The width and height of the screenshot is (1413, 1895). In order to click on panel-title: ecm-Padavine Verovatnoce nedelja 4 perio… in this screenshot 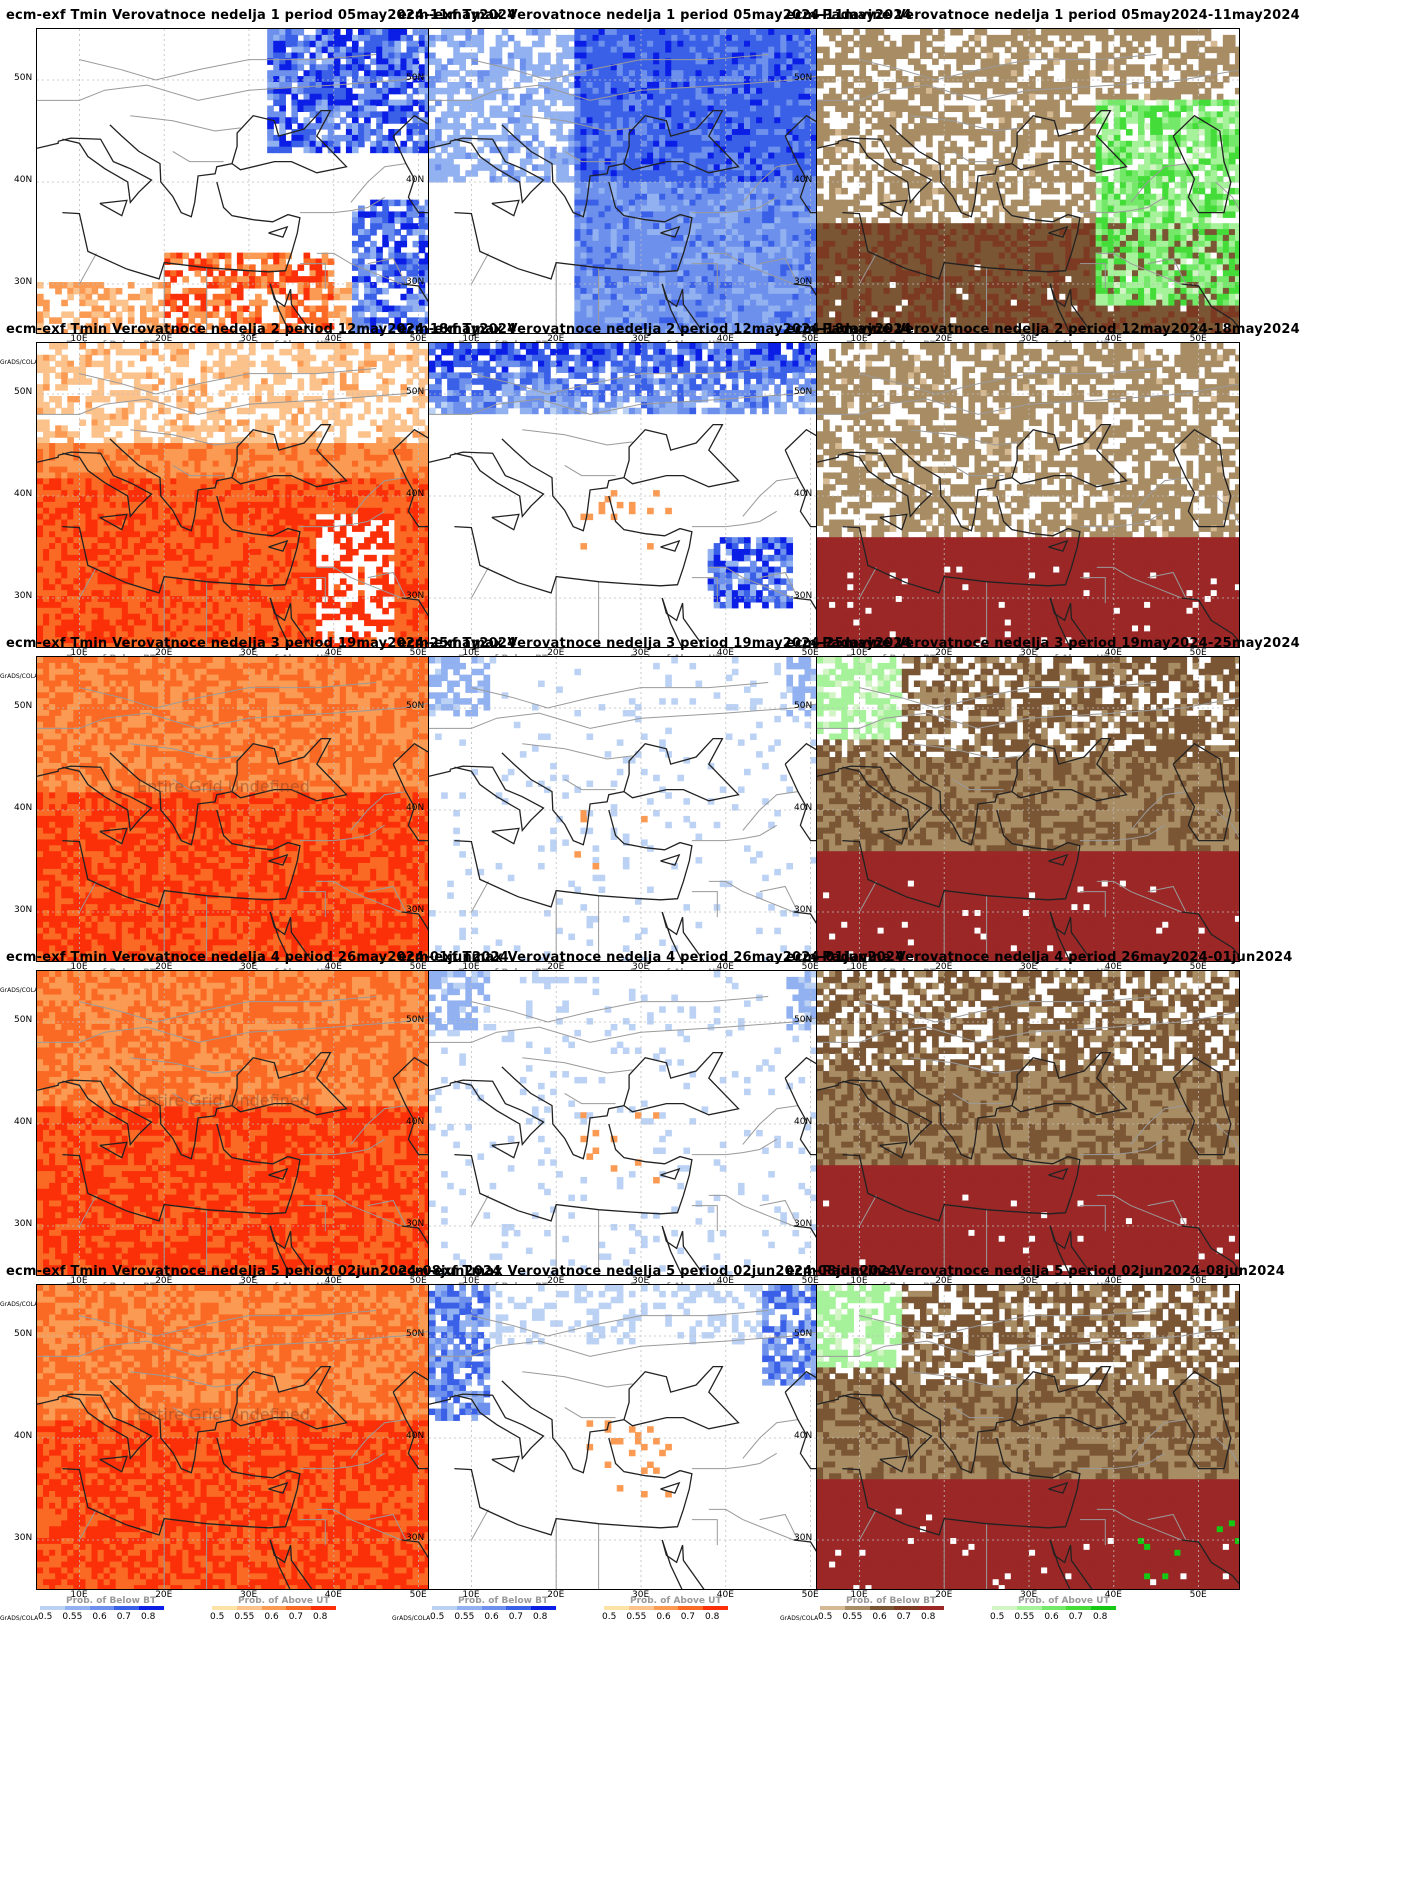, I will do `click(1039, 957)`.